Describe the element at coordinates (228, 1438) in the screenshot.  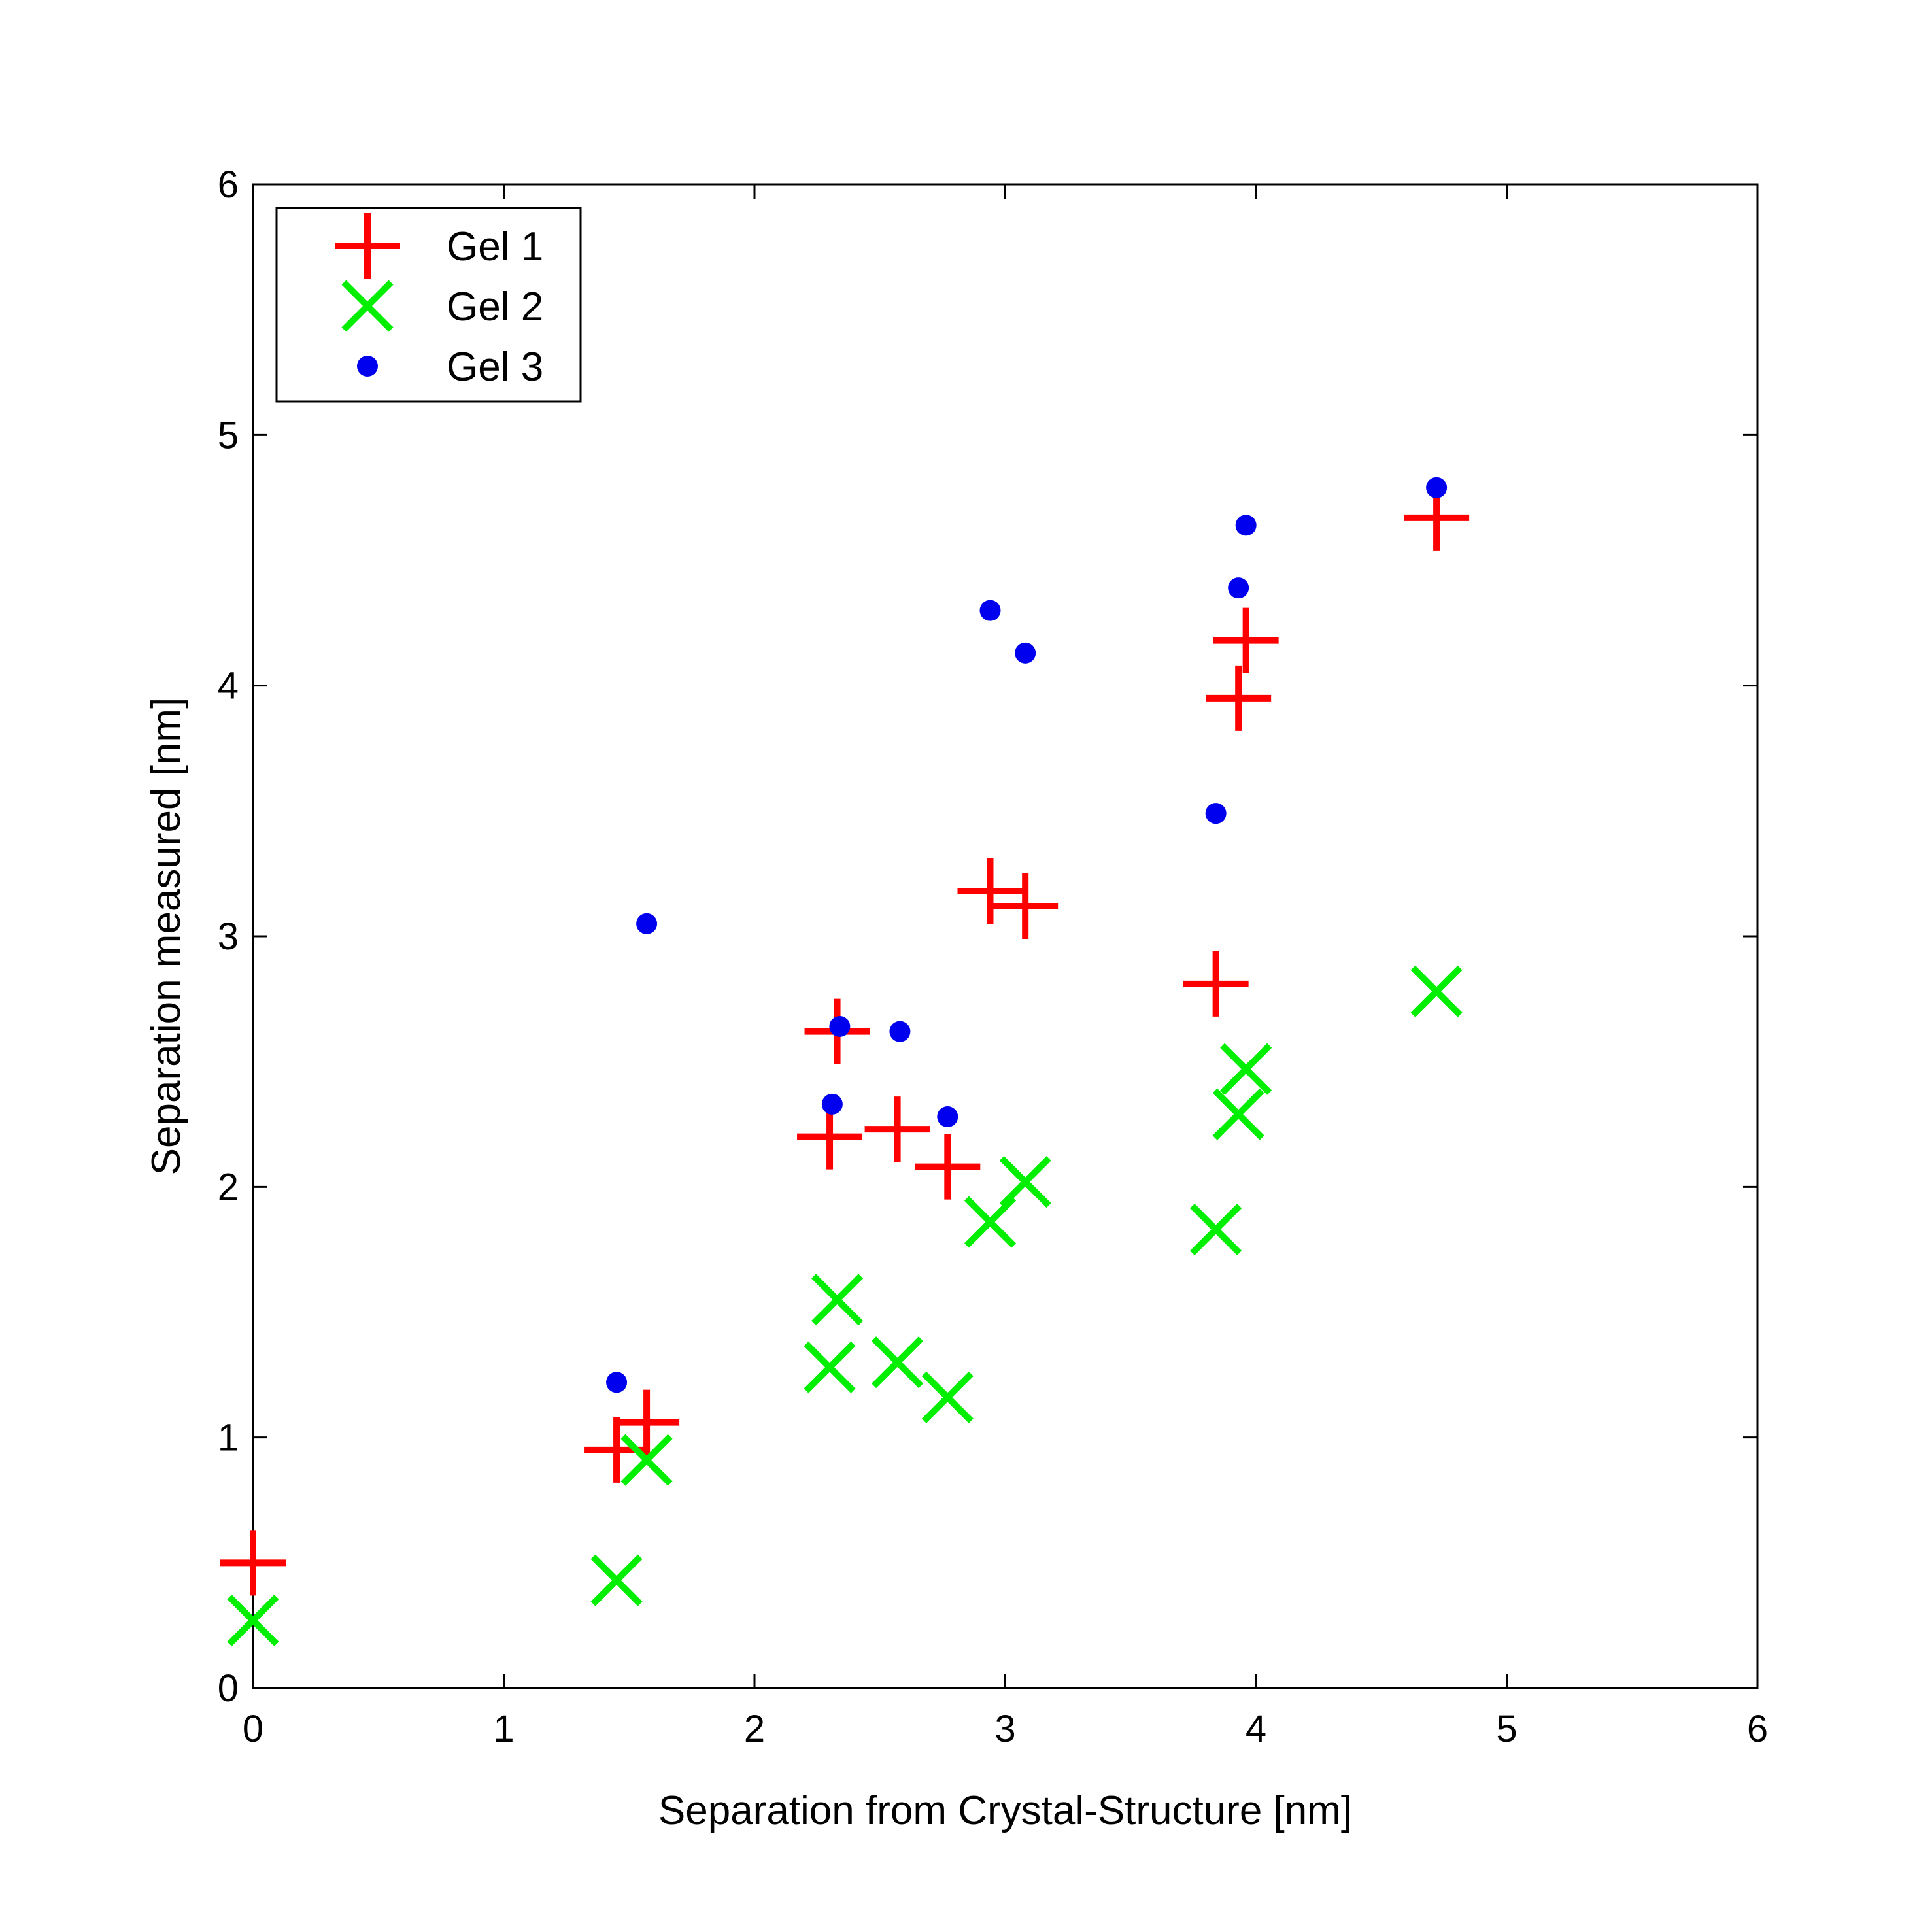
I see `y-tick-label: 1` at that location.